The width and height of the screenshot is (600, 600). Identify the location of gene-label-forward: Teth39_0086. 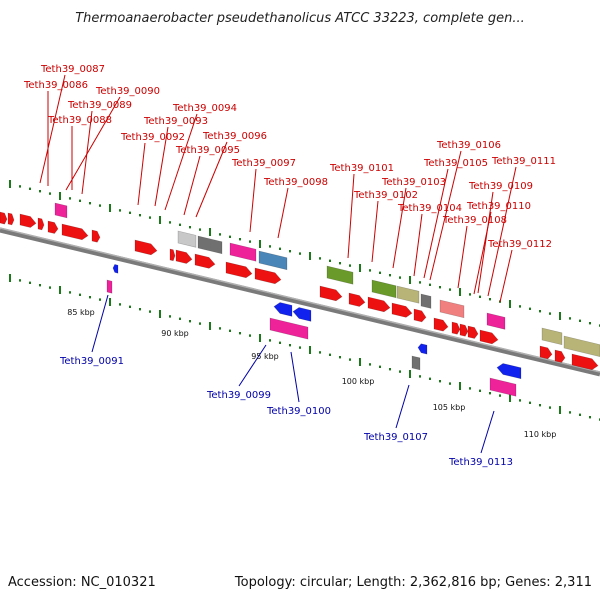
(55, 85).